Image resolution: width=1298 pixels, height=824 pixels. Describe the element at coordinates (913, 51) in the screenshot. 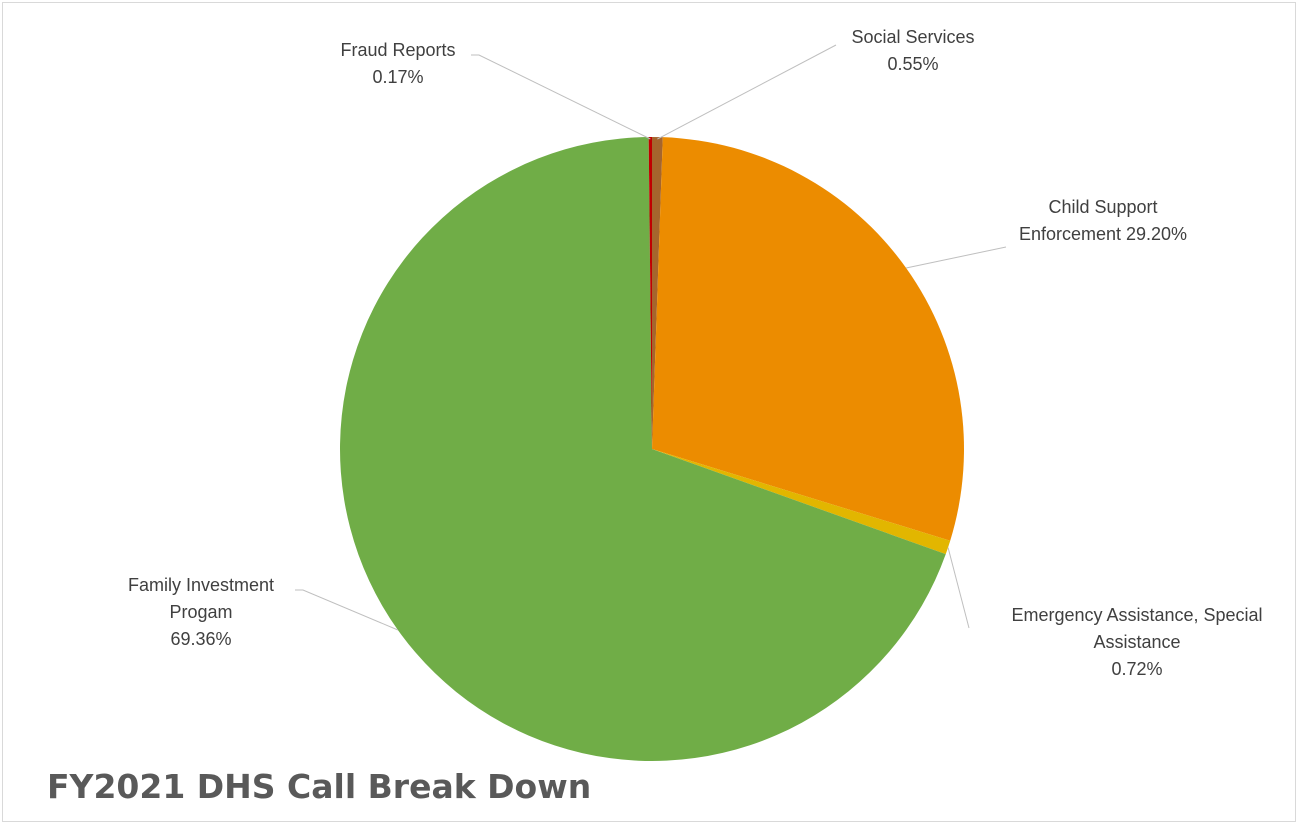

I see `label-social-services: Social Services 0.55%` at that location.